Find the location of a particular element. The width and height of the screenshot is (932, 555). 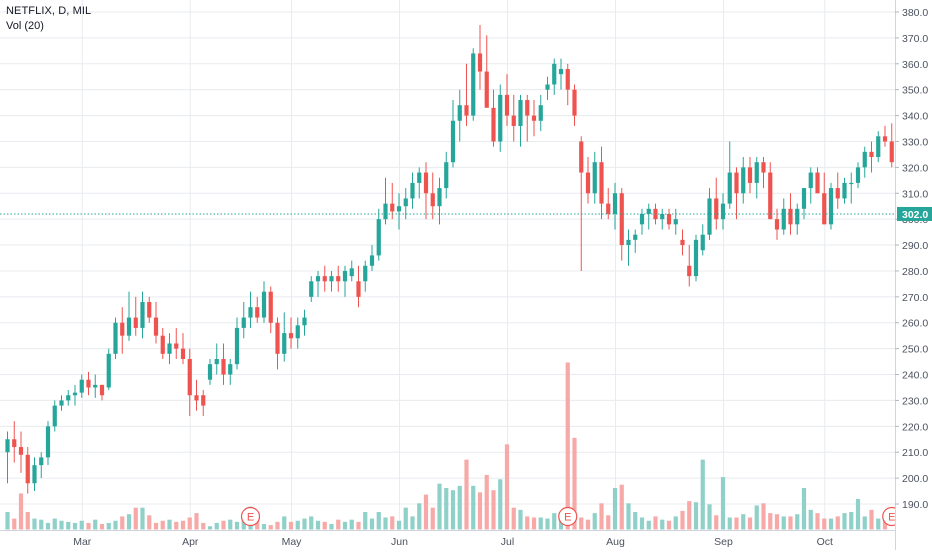

price-axis-tick-label: 220.0 is located at coordinates (915, 427).